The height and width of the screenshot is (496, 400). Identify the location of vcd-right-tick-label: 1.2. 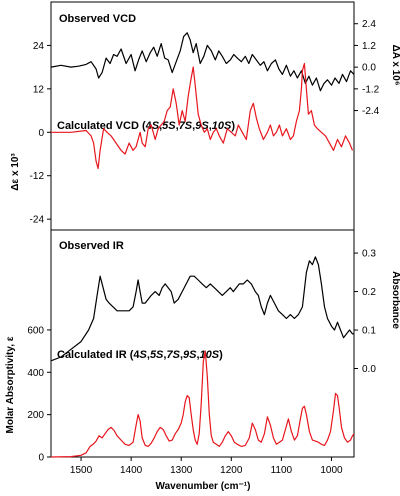
(369, 46).